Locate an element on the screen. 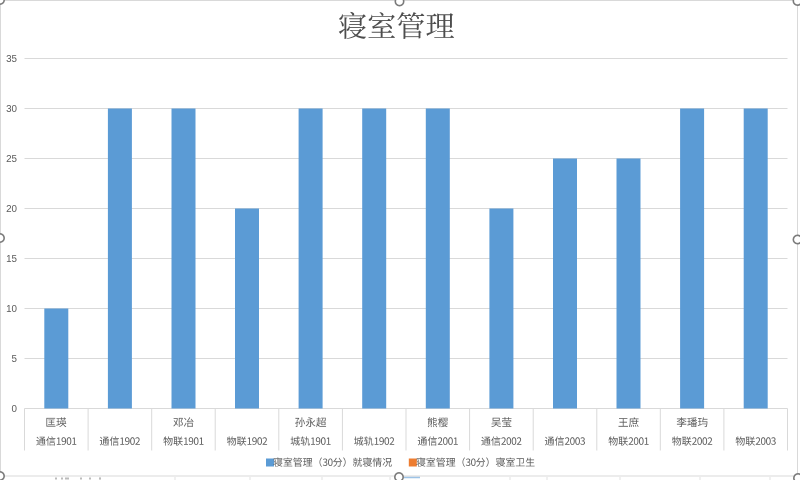 The height and width of the screenshot is (480, 800). svg-text: 0 is located at coordinates (15, 409).